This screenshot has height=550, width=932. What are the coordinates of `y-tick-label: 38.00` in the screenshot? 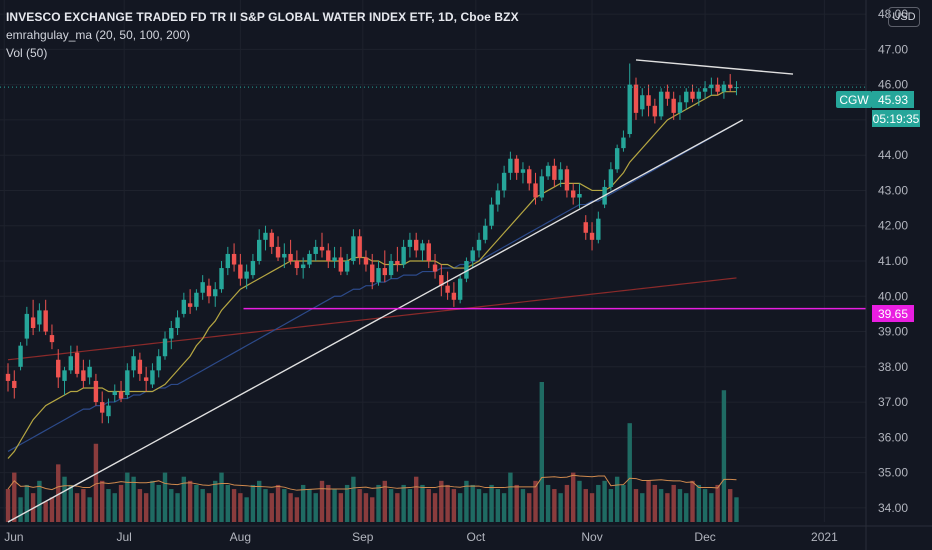 It's located at (893, 367).